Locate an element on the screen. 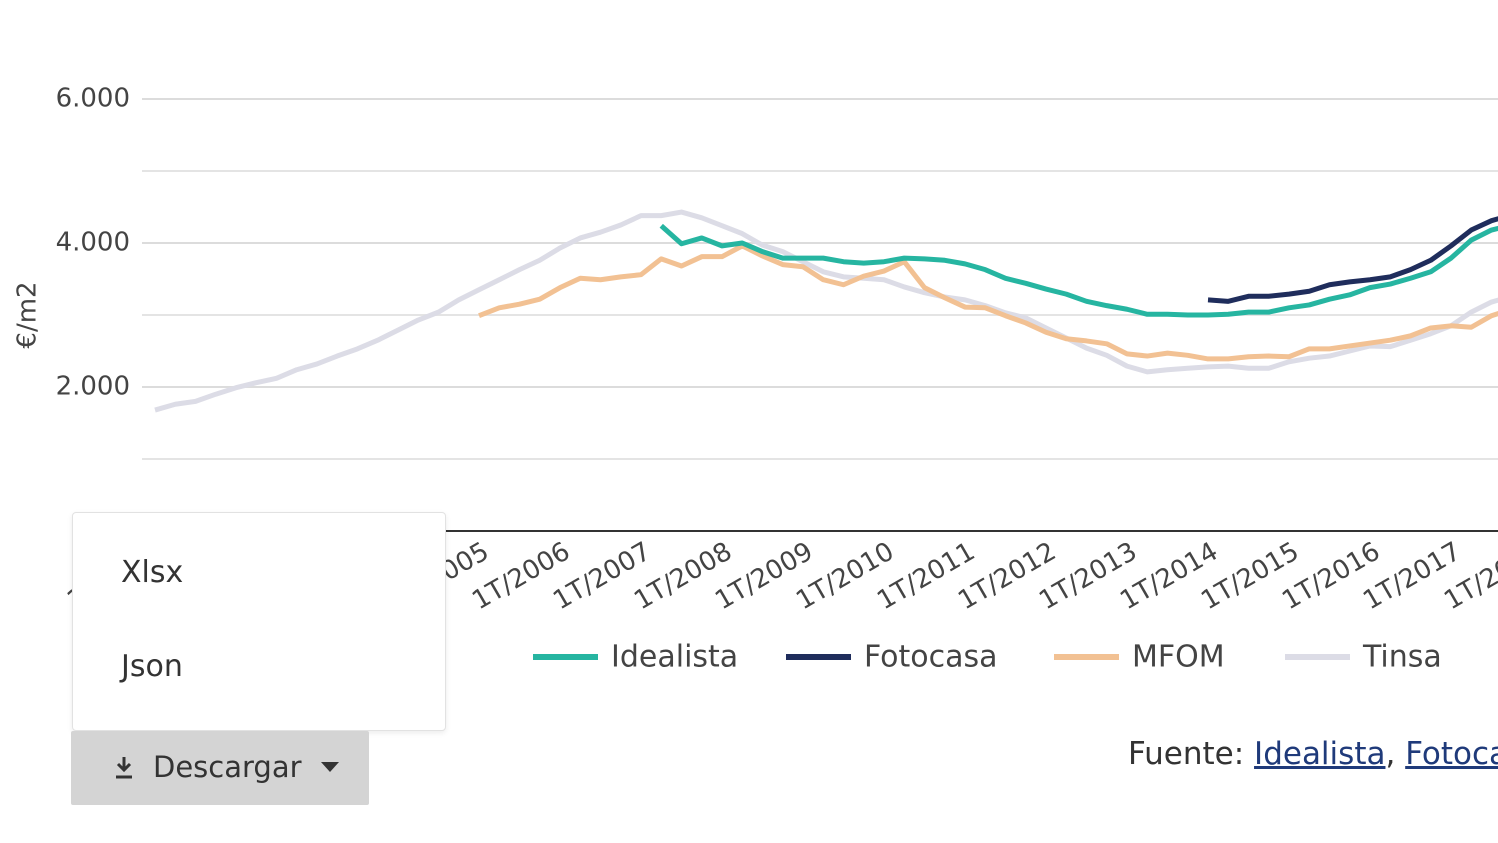 The image size is (1498, 843). legend-label: Tinsa is located at coordinates (1402, 657).